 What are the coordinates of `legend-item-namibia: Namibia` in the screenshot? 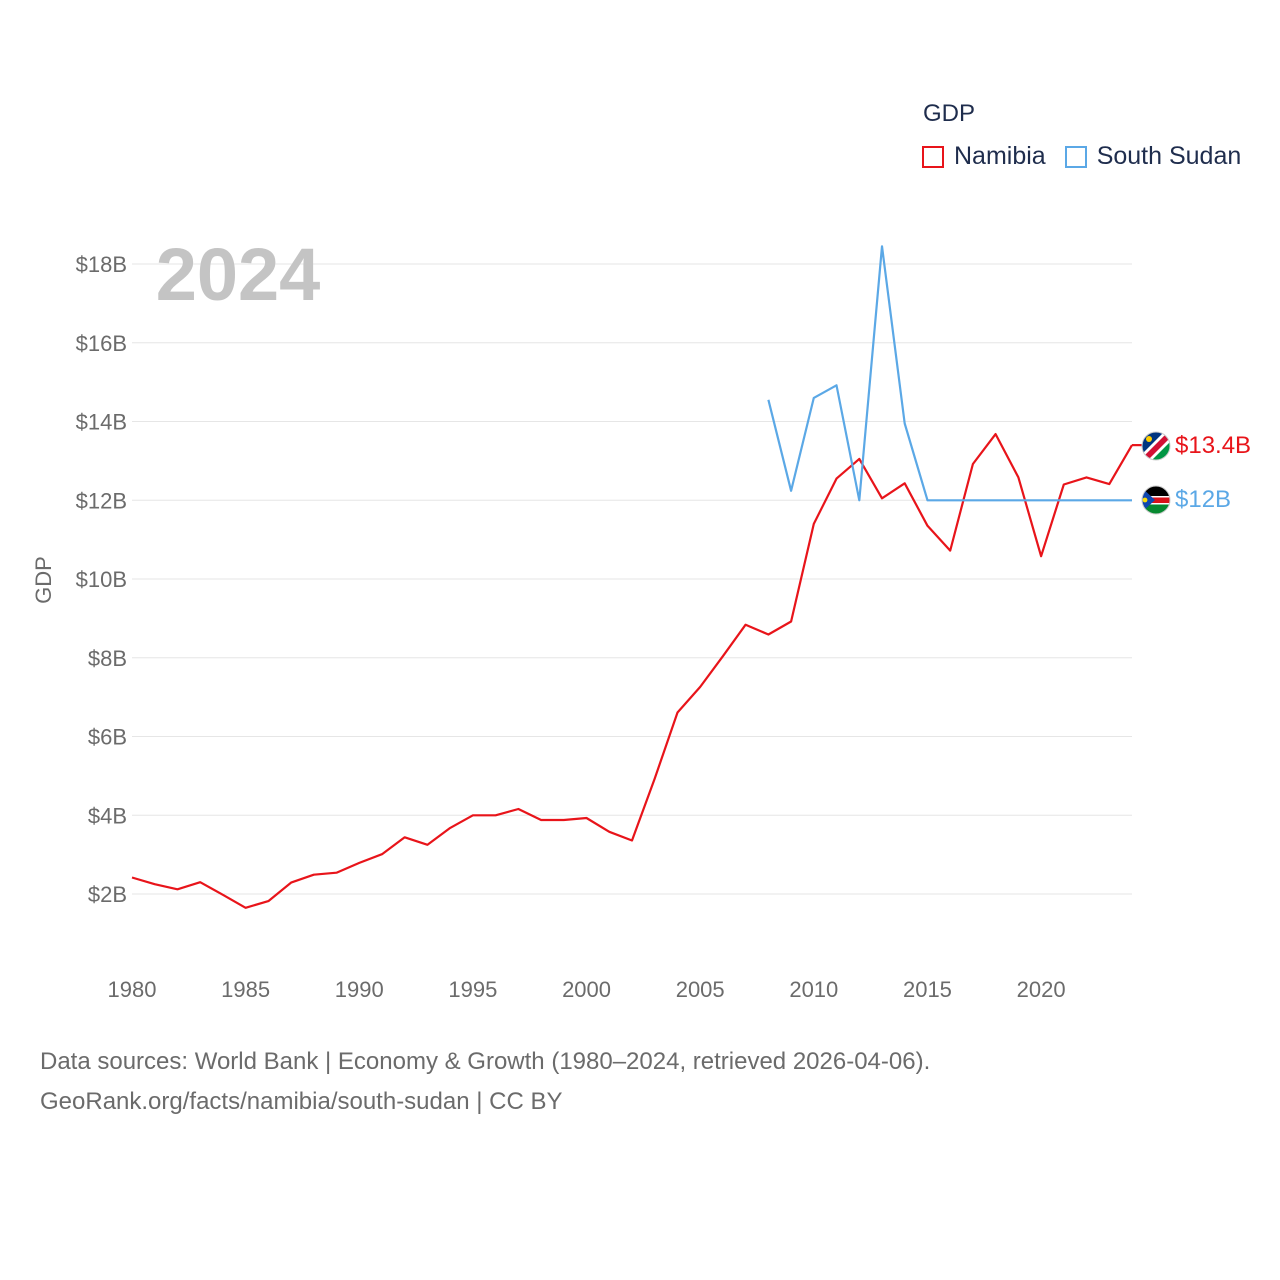 It's located at (984, 156).